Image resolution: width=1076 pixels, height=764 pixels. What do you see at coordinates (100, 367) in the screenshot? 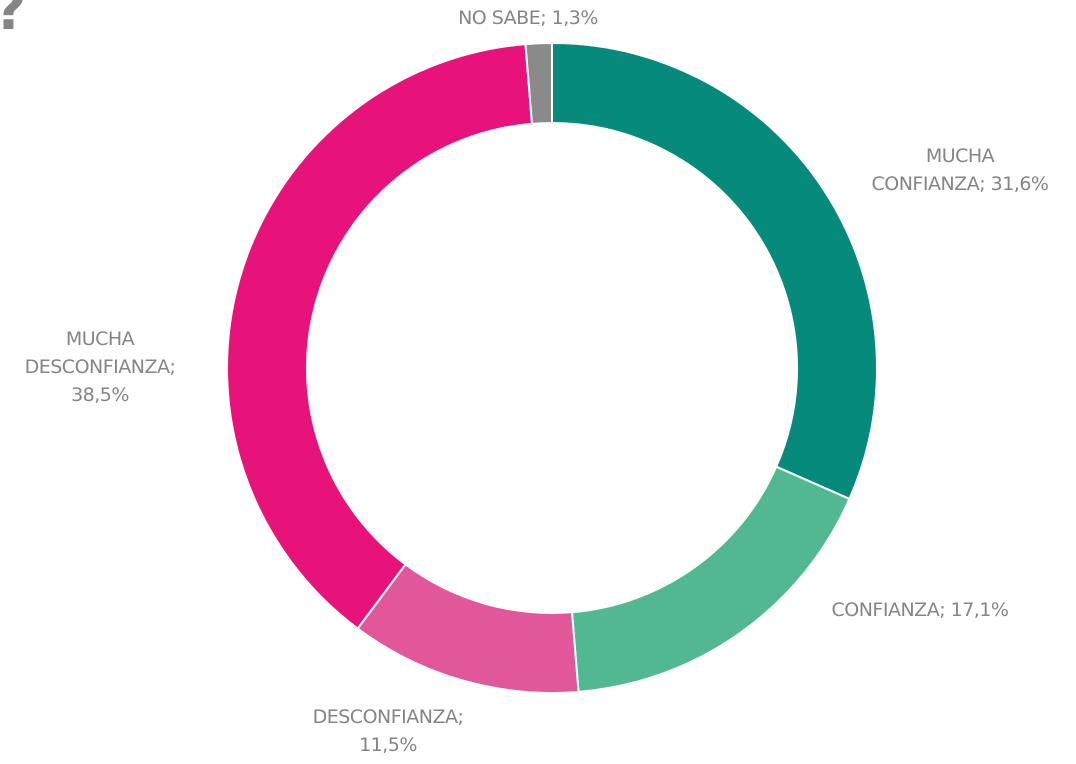
I see `data-label: MUCHA DESCONFIANZA; 38,5%` at bounding box center [100, 367].